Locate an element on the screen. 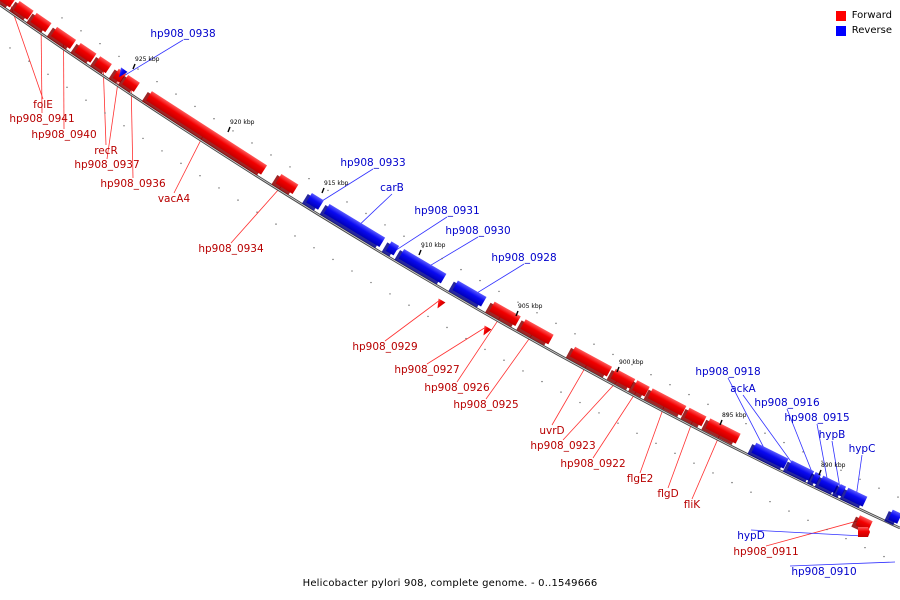 This screenshot has height=600, width=900. leader-hypD is located at coordinates (807, 533).